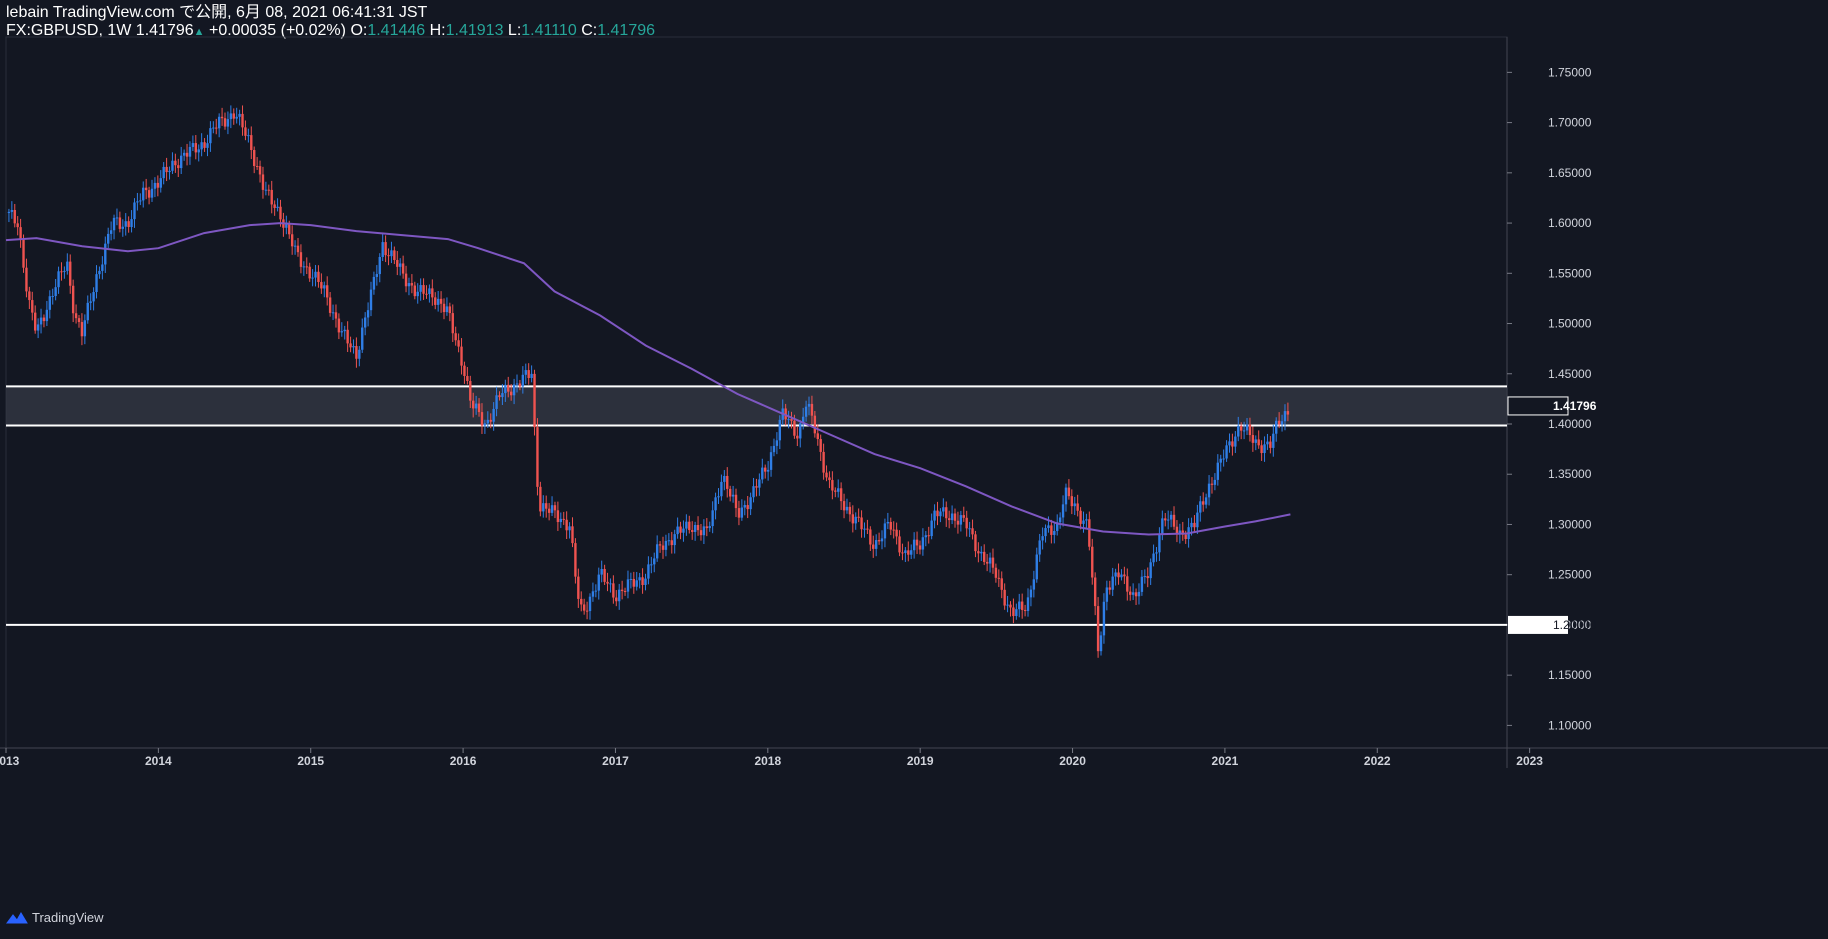  I want to click on footer-brand-label: TradingView, so click(68, 917).